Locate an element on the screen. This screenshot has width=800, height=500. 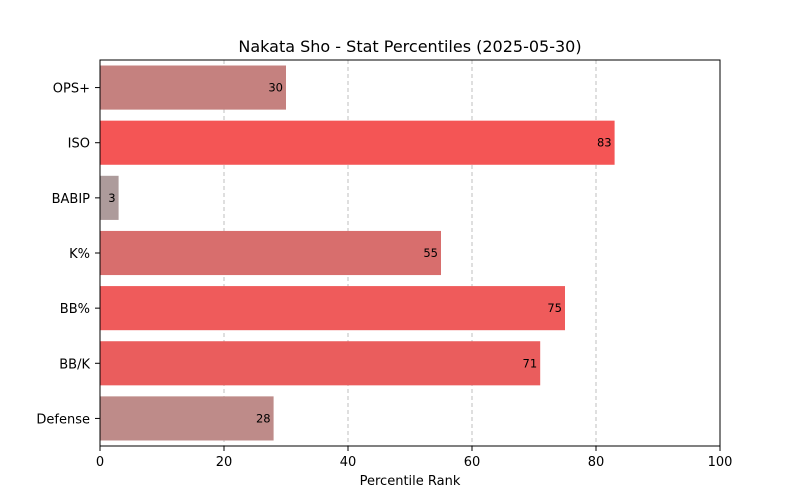
bar-k is located at coordinates (270, 253).